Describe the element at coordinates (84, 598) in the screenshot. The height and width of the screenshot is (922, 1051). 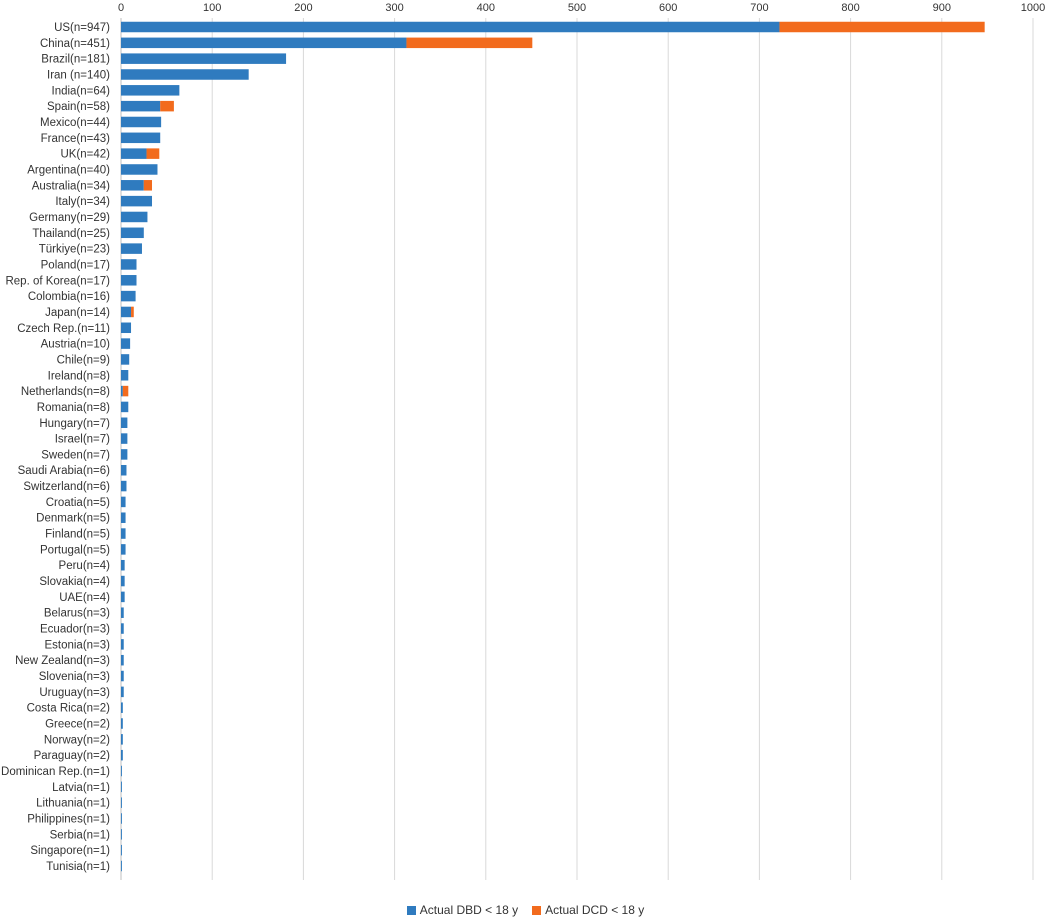
I see `category-label: UAE(n=4)` at that location.